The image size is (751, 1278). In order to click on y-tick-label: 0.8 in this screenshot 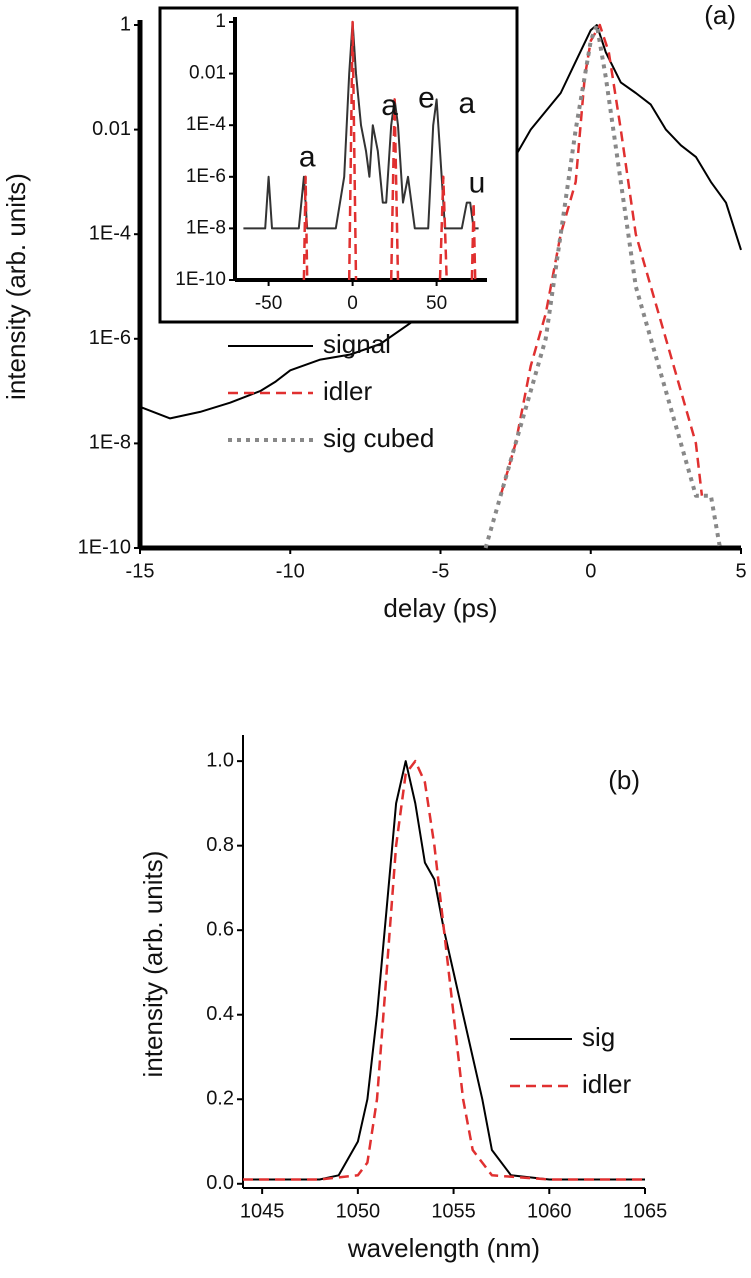, I will do `click(220, 845)`.